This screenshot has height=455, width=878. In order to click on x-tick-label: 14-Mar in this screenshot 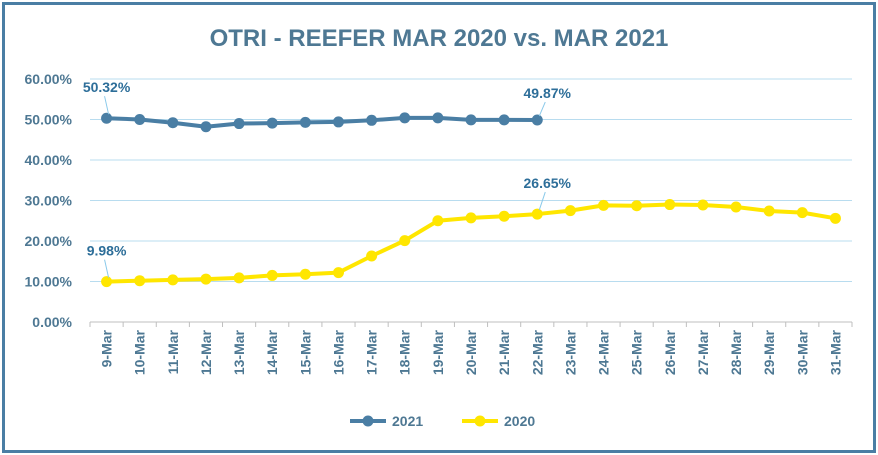, I will do `click(272, 352)`.